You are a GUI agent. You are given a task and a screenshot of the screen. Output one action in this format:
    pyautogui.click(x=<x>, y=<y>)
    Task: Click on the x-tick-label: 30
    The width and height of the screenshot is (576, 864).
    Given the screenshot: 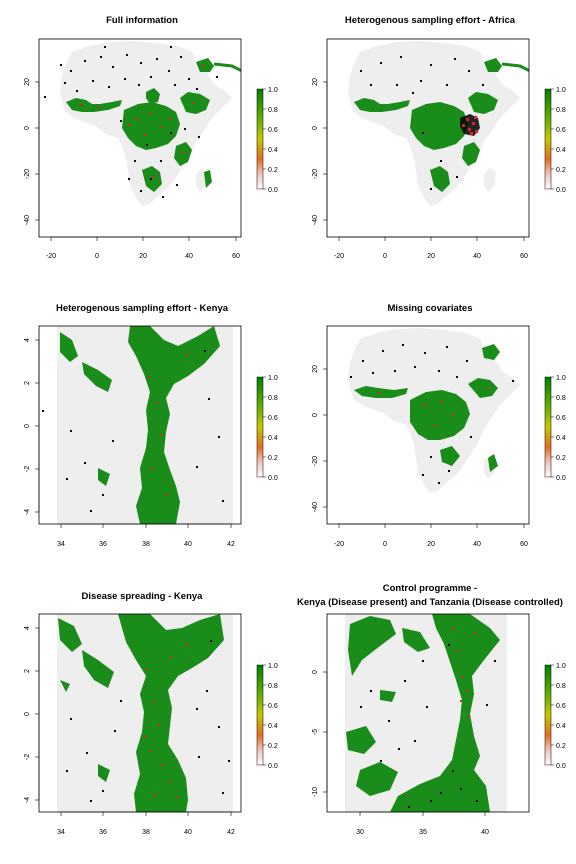 What is the action you would take?
    pyautogui.click(x=360, y=832)
    